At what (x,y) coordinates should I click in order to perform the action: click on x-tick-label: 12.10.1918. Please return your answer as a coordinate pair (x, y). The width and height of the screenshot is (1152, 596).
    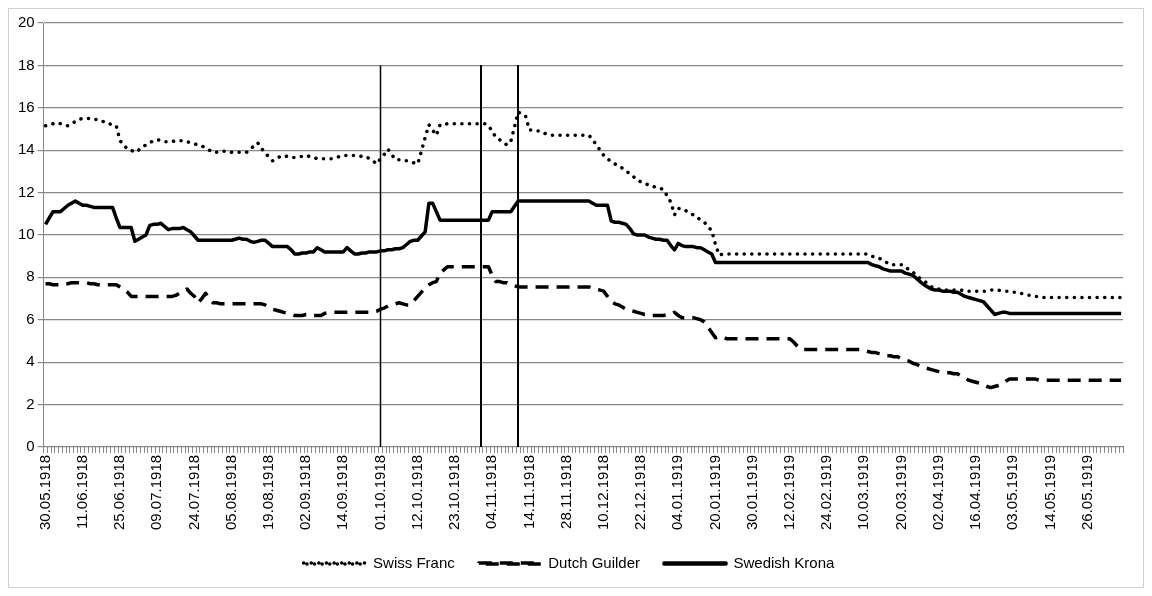
    Looking at the image, I should click on (416, 492).